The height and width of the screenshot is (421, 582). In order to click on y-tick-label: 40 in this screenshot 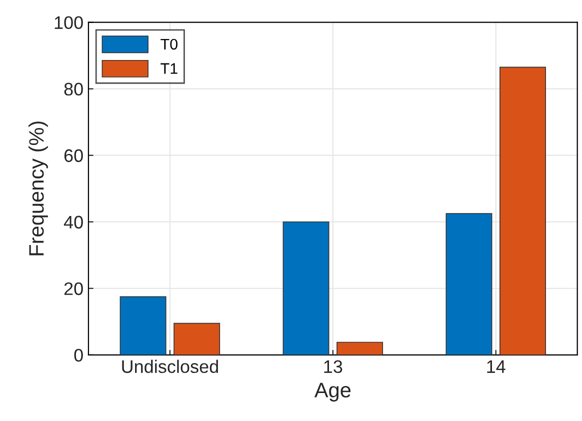, I will do `click(73, 222)`.